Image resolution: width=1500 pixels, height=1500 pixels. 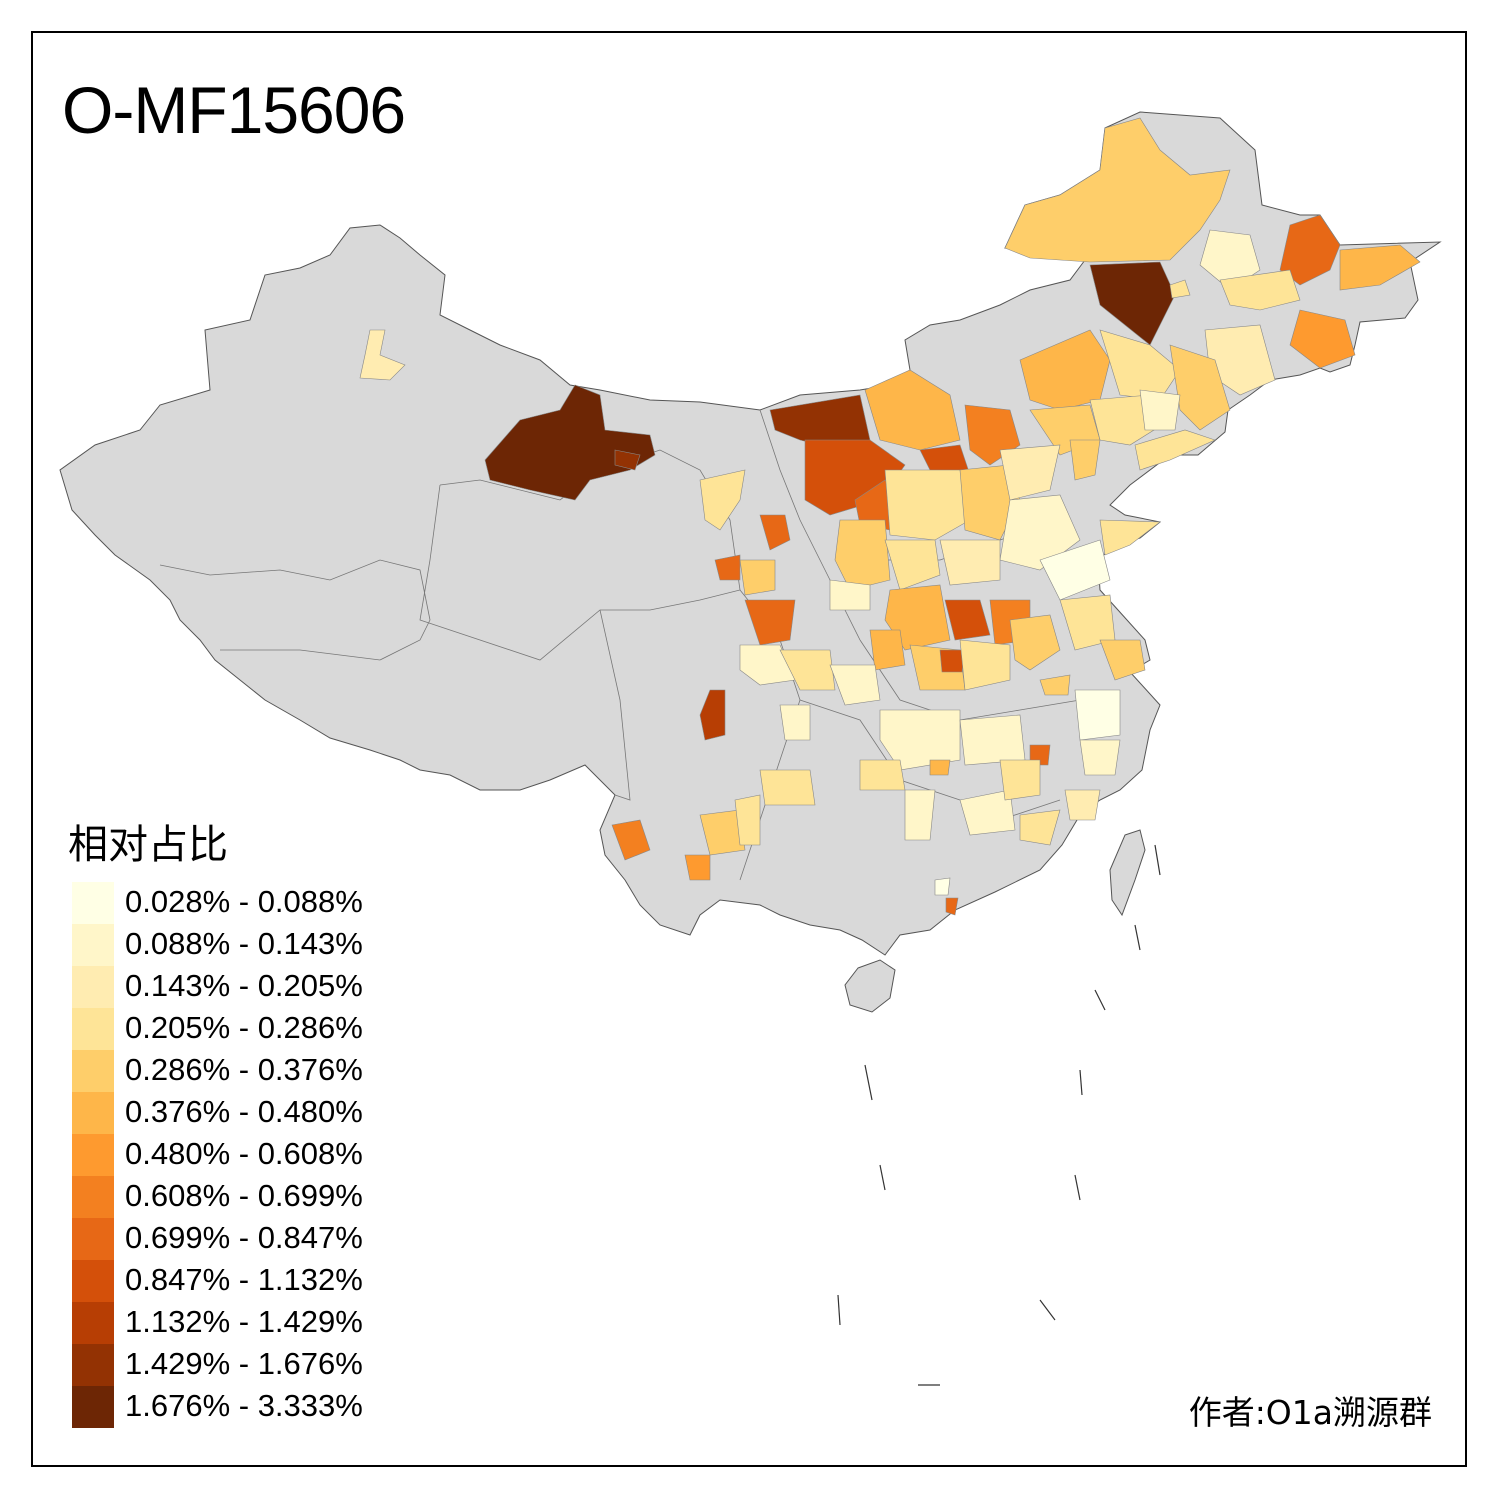 I want to click on legend-label: 1.429% - 1.676%, so click(x=244, y=1363).